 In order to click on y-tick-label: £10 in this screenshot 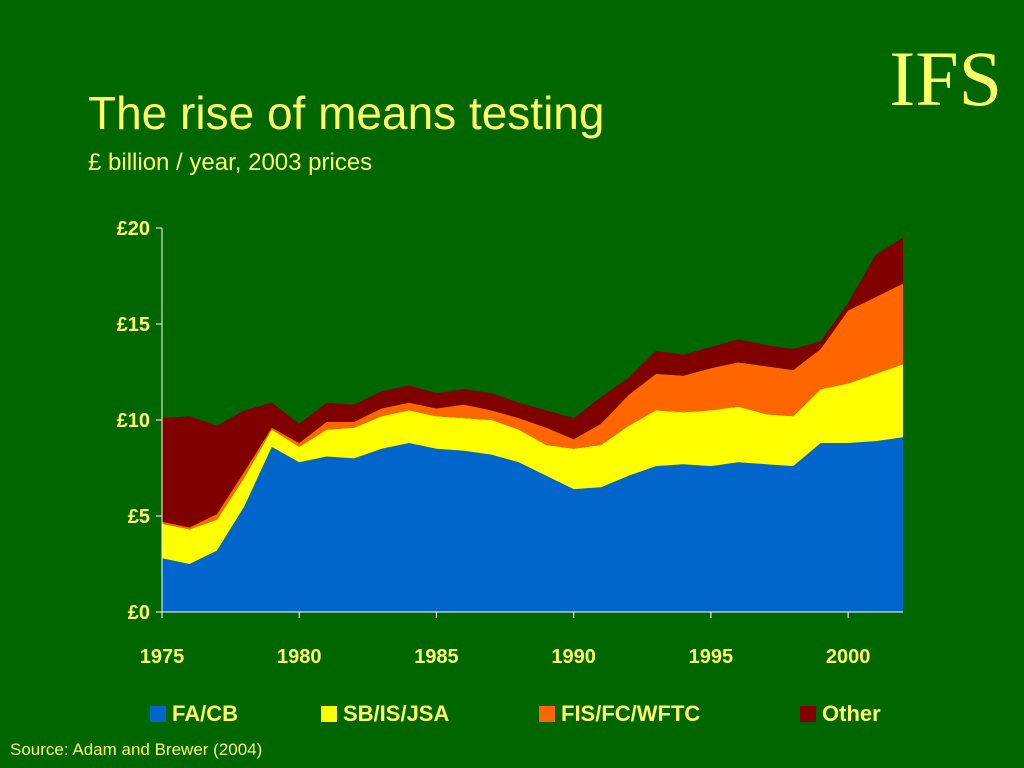, I will do `click(133, 421)`.